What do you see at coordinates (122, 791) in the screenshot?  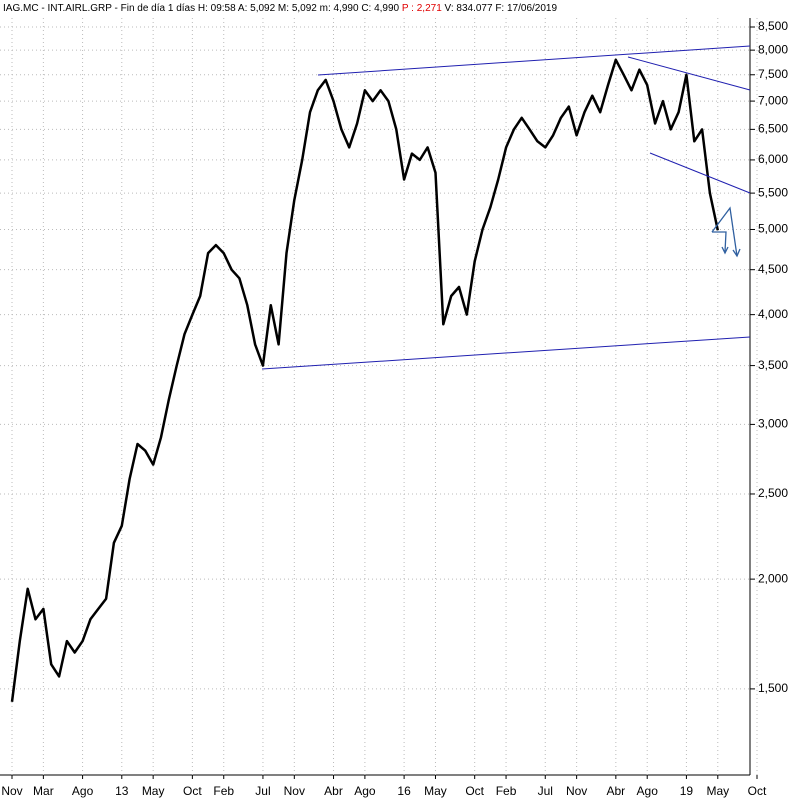 I see `x-tick-label: 13` at bounding box center [122, 791].